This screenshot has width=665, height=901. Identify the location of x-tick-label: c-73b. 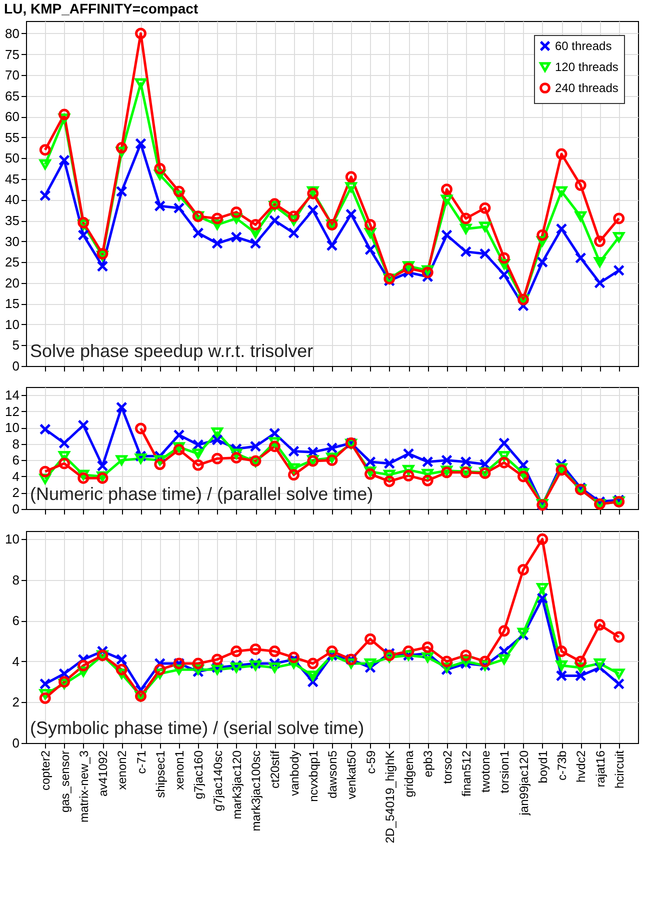
(562, 765).